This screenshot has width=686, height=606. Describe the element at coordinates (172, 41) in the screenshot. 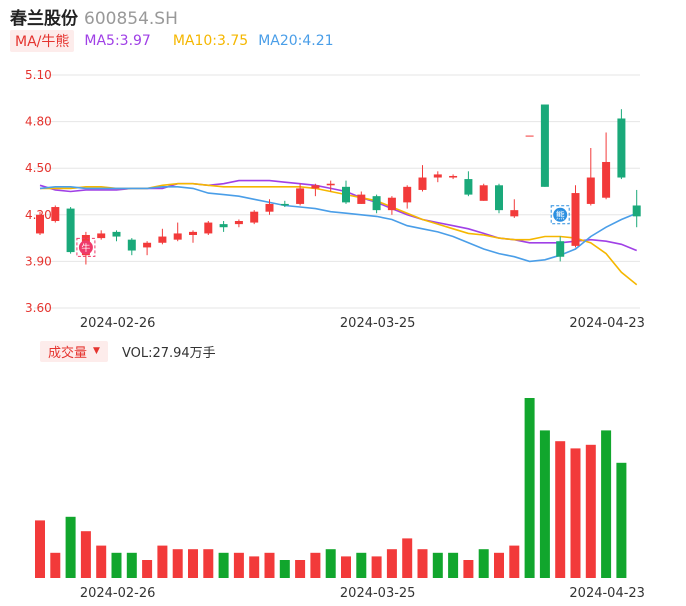

I see `ma-legend: MA/牛熊 MA5:3.97 MA10:3.75 MA20:4.21` at that location.